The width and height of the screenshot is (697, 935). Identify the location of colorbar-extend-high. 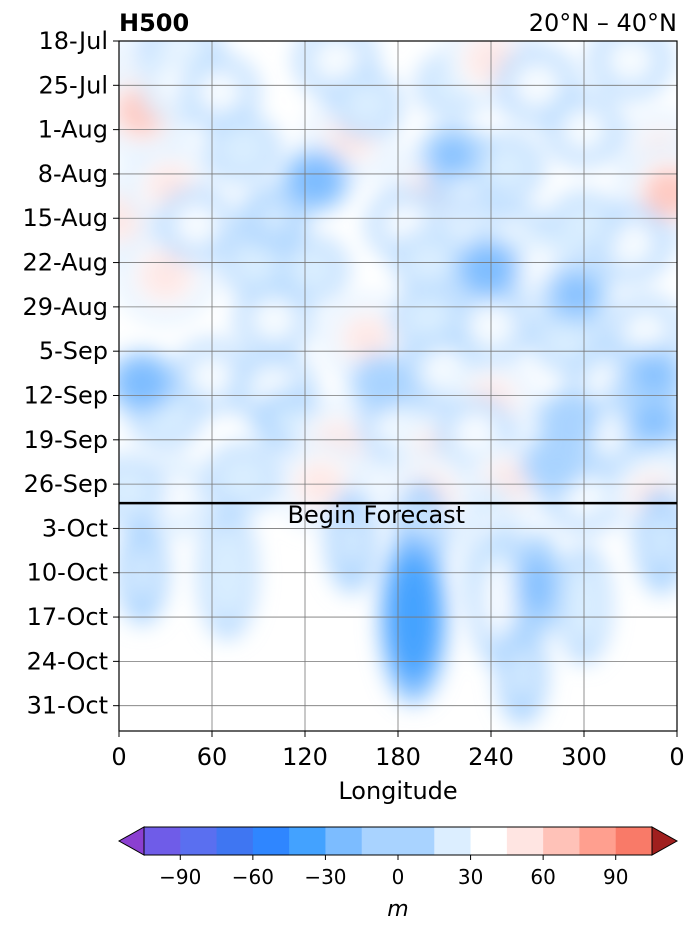
(665, 841).